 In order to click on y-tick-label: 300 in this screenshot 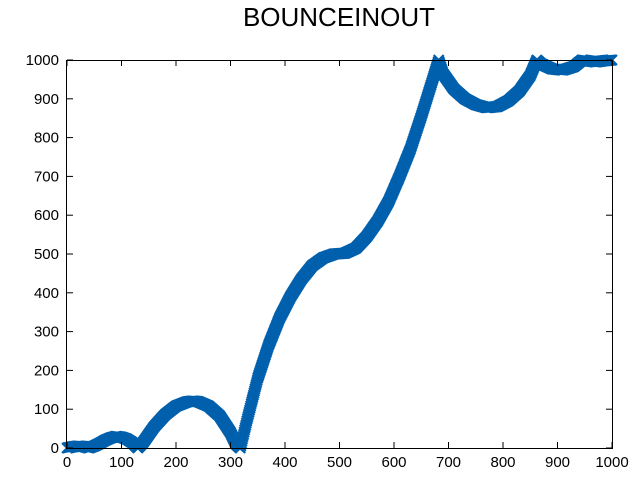, I will do `click(46, 332)`.